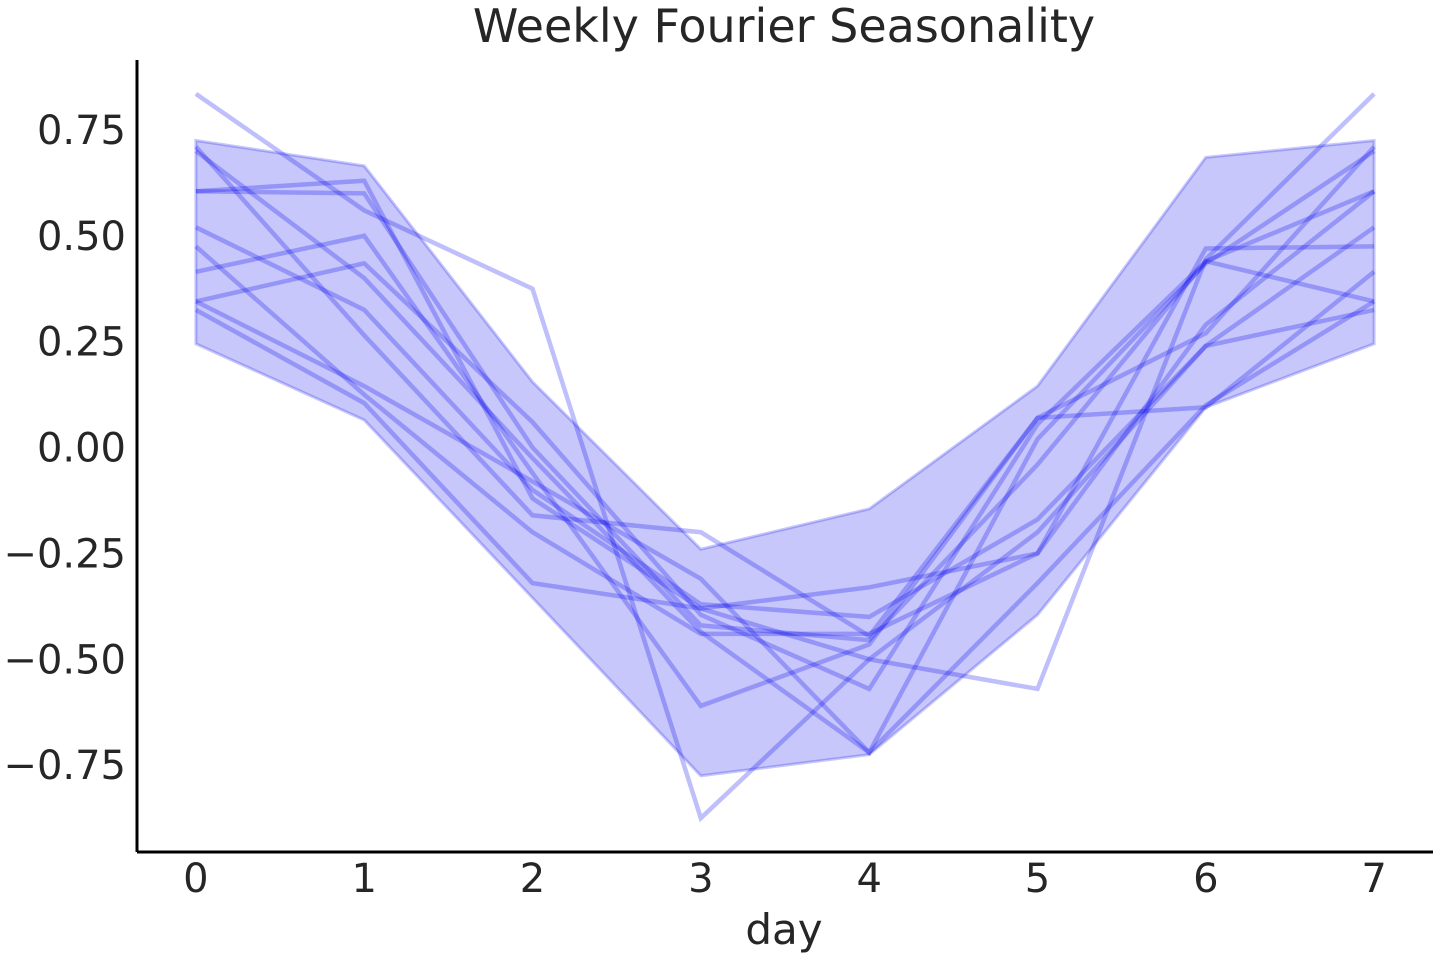 This screenshot has width=1440, height=960. What do you see at coordinates (868, 879) in the screenshot?
I see `x-tick-label: 4` at bounding box center [868, 879].